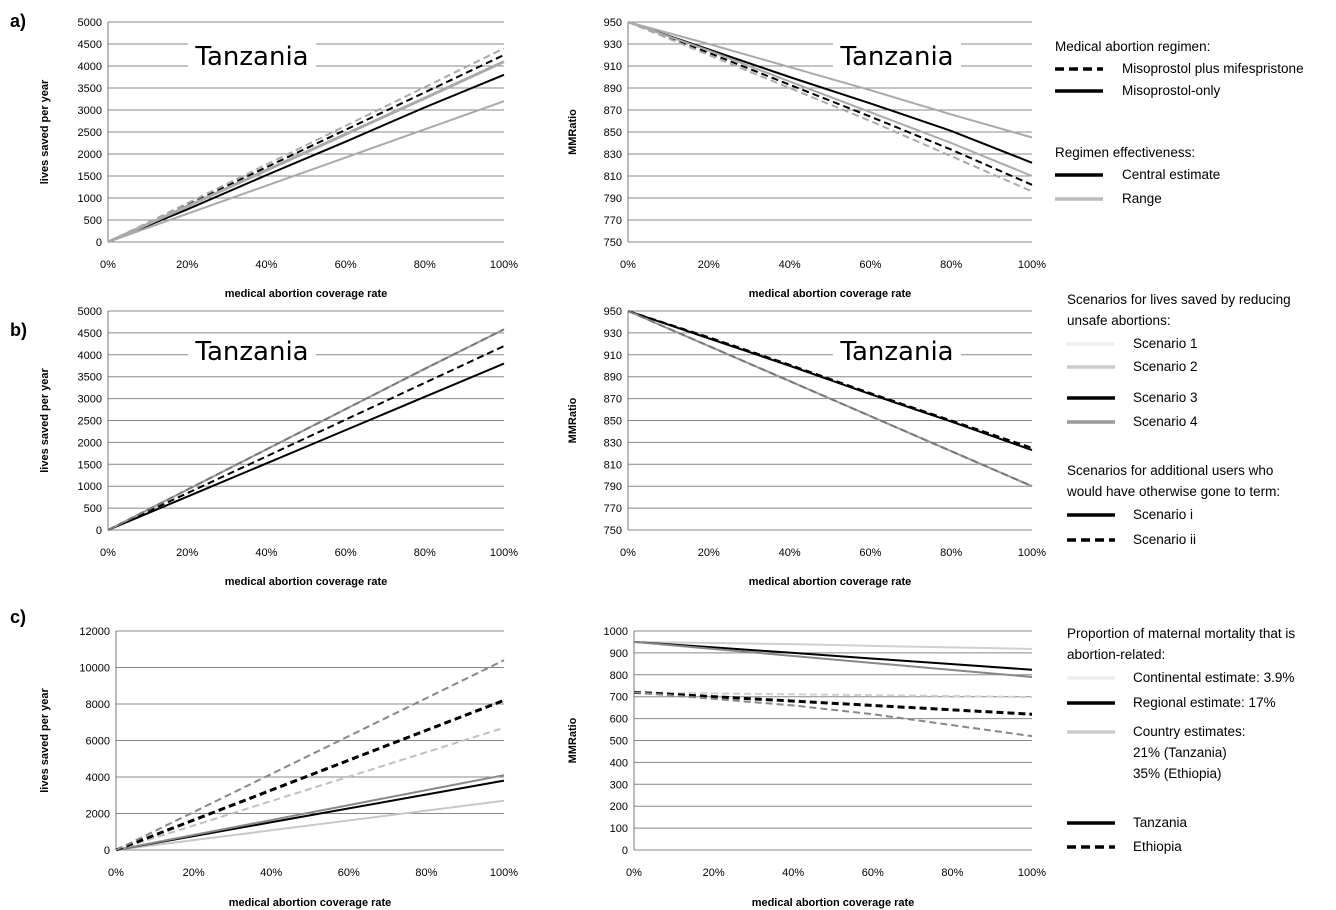 This screenshot has width=1336, height=910. What do you see at coordinates (90, 465) in the screenshot?
I see `y-tick-label: 1500` at bounding box center [90, 465].